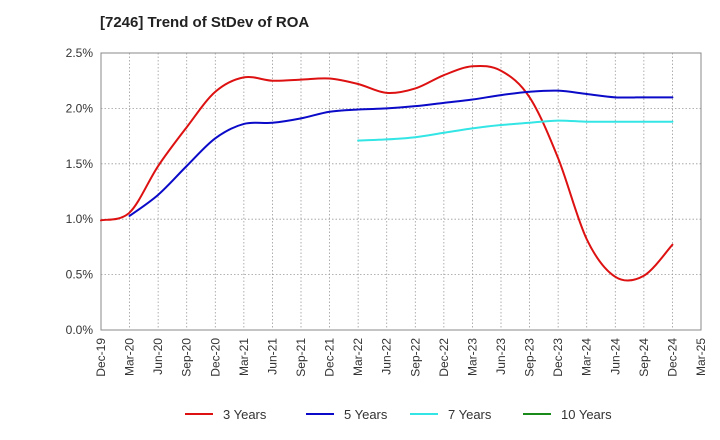 Image resolution: width=720 pixels, height=440 pixels. I want to click on x-tick-label: Jun-21, so click(272, 356).